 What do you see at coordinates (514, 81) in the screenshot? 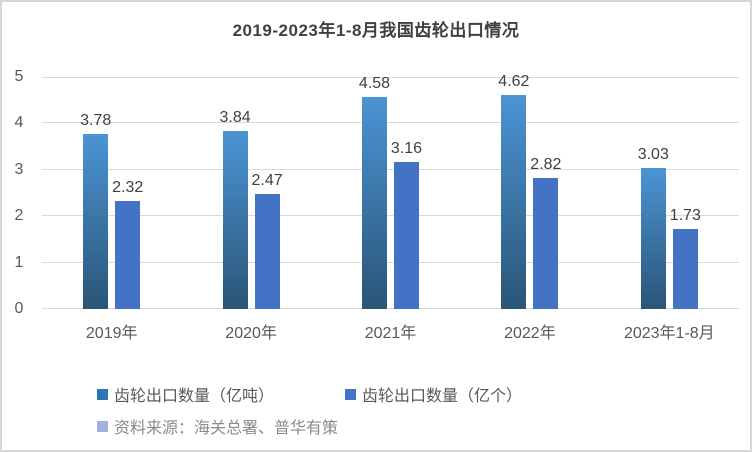
I see `bar-data-label: 4.62` at bounding box center [514, 81].